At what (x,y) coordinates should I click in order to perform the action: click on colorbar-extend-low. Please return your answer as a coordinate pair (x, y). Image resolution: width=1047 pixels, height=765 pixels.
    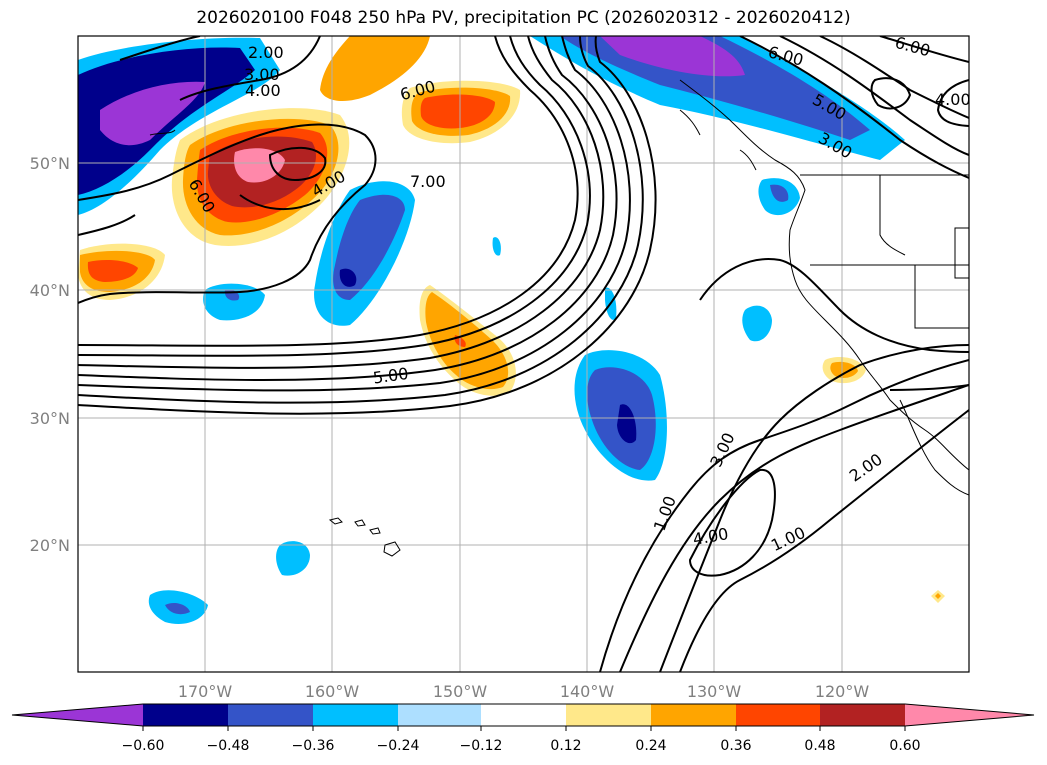
    Looking at the image, I should click on (77, 715).